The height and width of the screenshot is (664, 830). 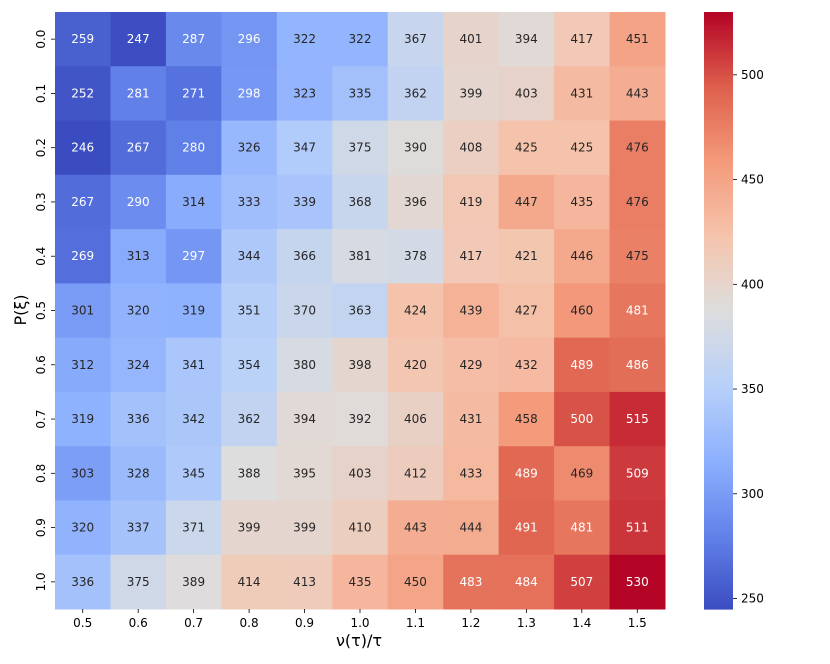 I want to click on x-tick-label: 1.3, so click(x=526, y=623).